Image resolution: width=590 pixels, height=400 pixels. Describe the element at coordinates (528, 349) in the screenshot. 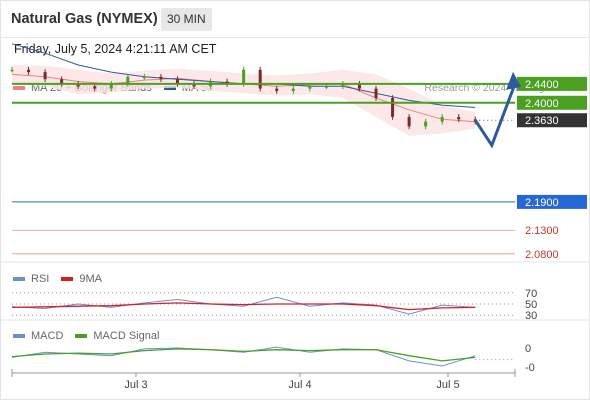

I see `macd-tick-label-zero: 0` at that location.